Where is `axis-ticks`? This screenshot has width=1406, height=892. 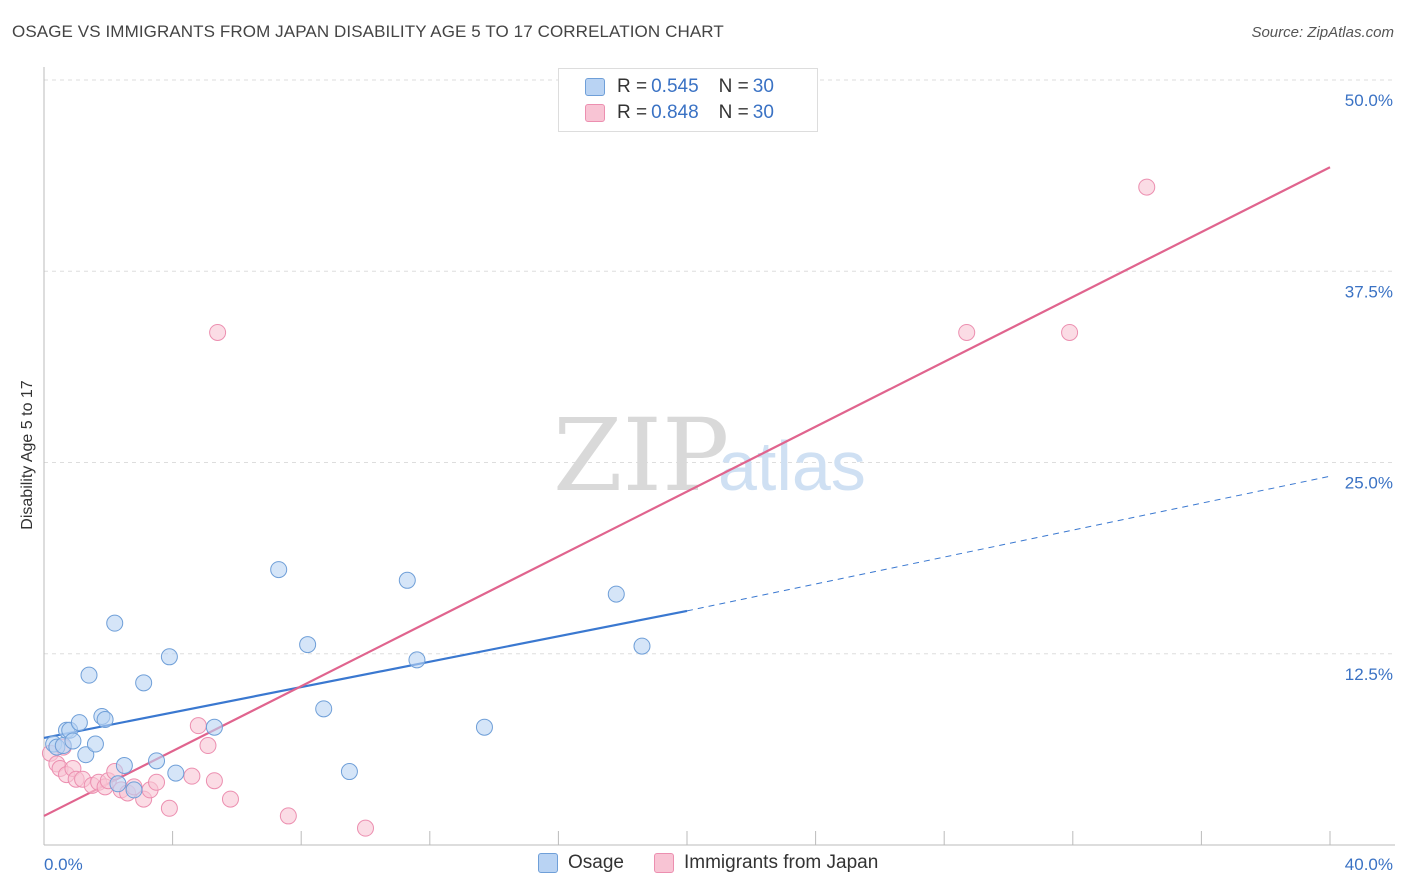
axis-ticks is located at coordinates (751, 838).